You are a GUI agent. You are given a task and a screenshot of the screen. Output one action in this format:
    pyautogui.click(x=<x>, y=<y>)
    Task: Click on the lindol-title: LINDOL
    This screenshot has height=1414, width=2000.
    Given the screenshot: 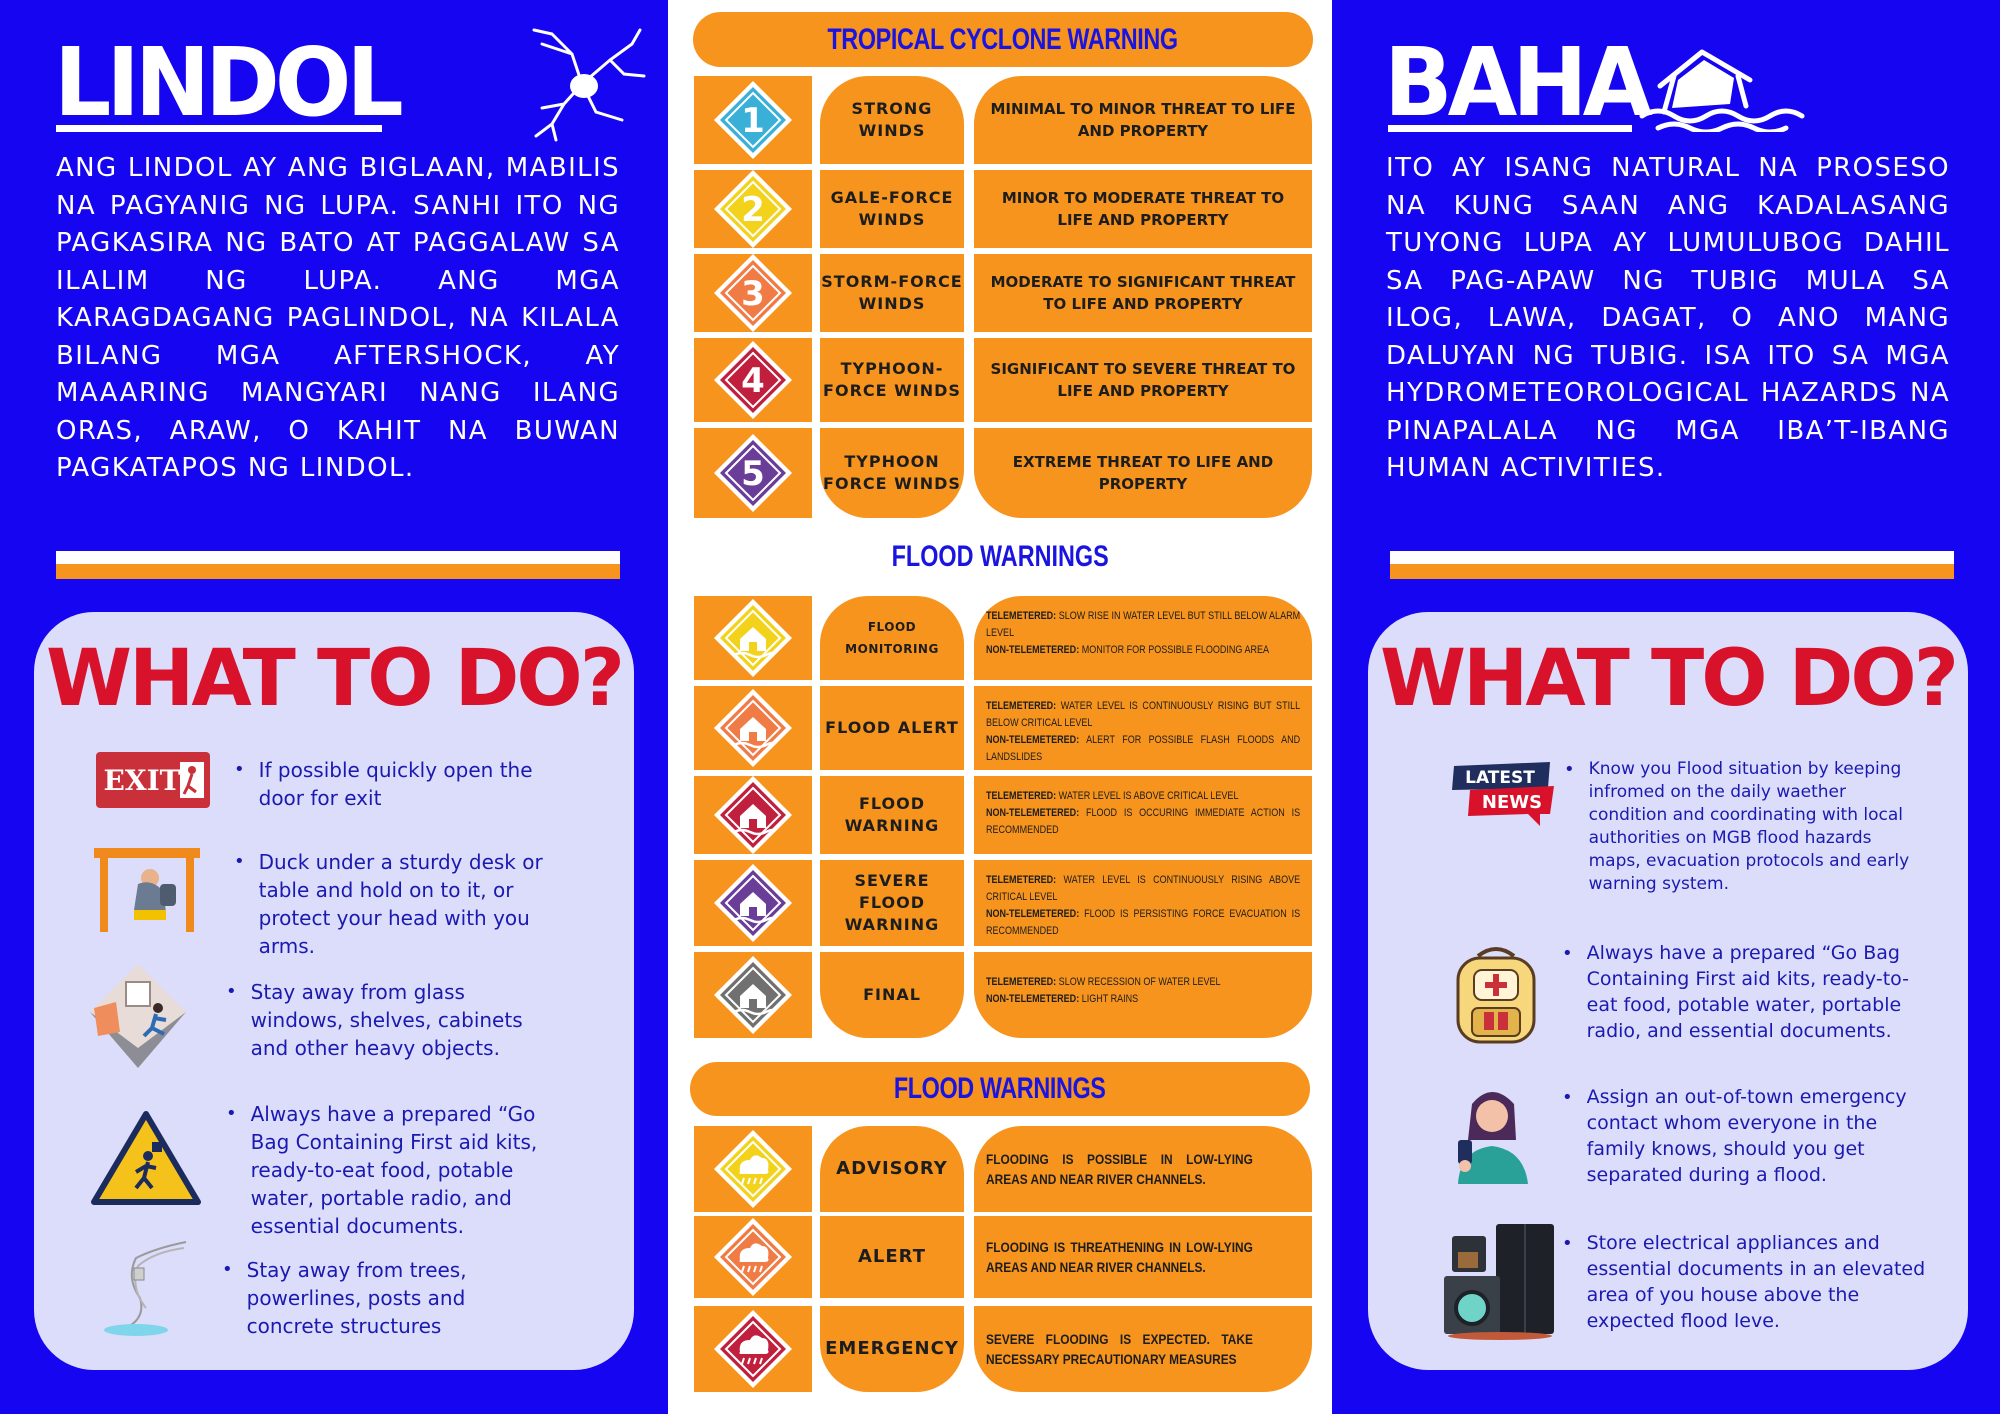 What is the action you would take?
    pyautogui.click(x=229, y=82)
    